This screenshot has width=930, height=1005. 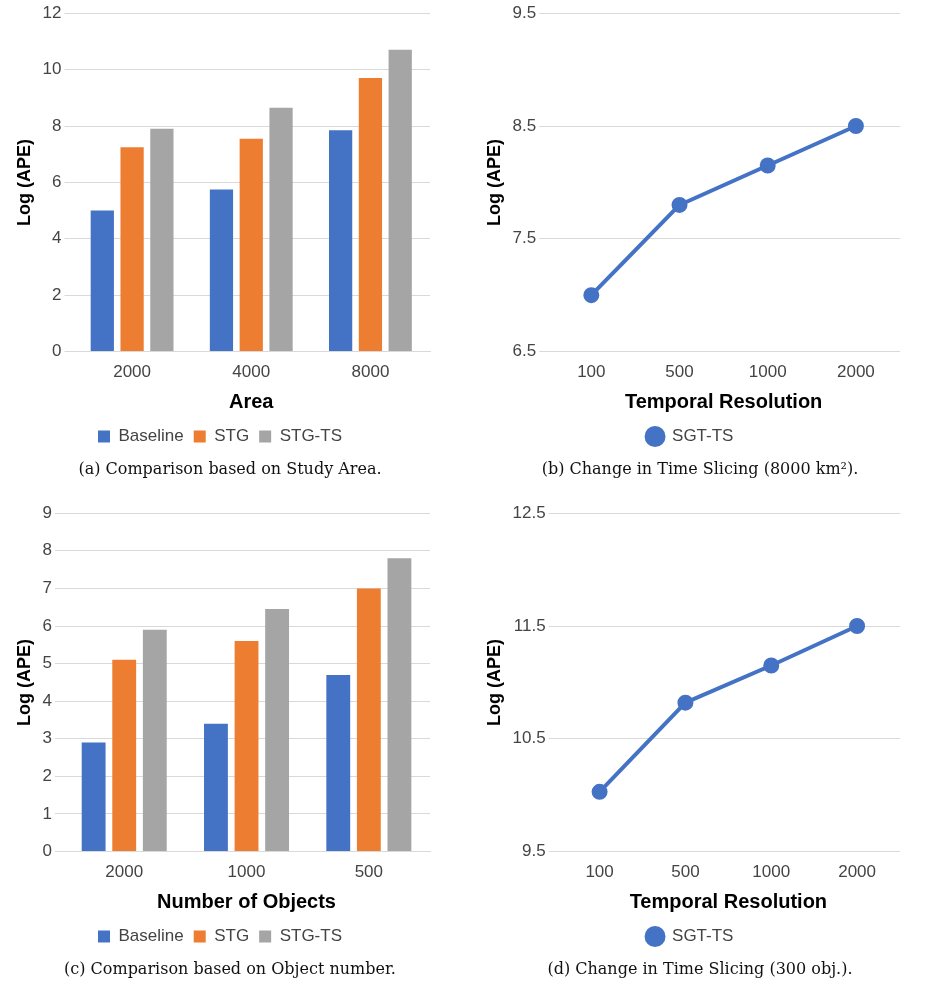 I want to click on y-tick-label: 11.5, so click(x=529, y=625).